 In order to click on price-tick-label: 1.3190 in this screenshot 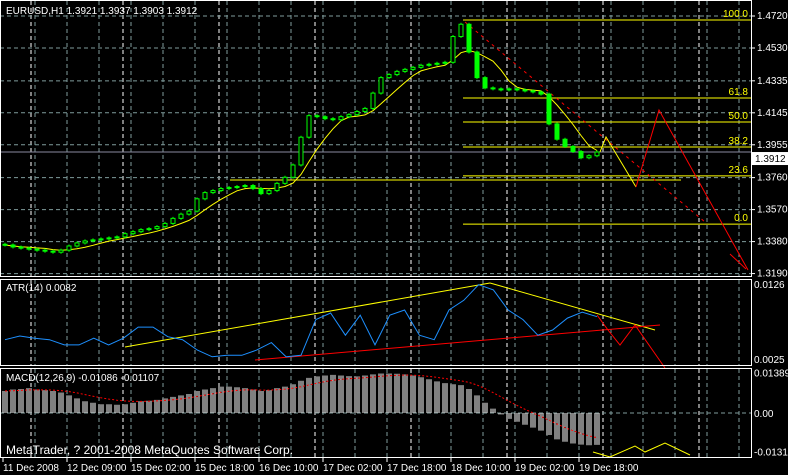, I will do `click(772, 274)`.